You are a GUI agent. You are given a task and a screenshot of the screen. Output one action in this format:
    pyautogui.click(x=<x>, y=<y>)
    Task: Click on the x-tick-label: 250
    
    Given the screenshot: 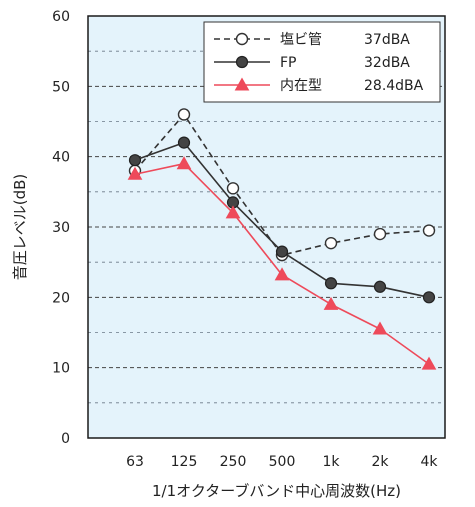 What is the action you would take?
    pyautogui.click(x=233, y=462)
    